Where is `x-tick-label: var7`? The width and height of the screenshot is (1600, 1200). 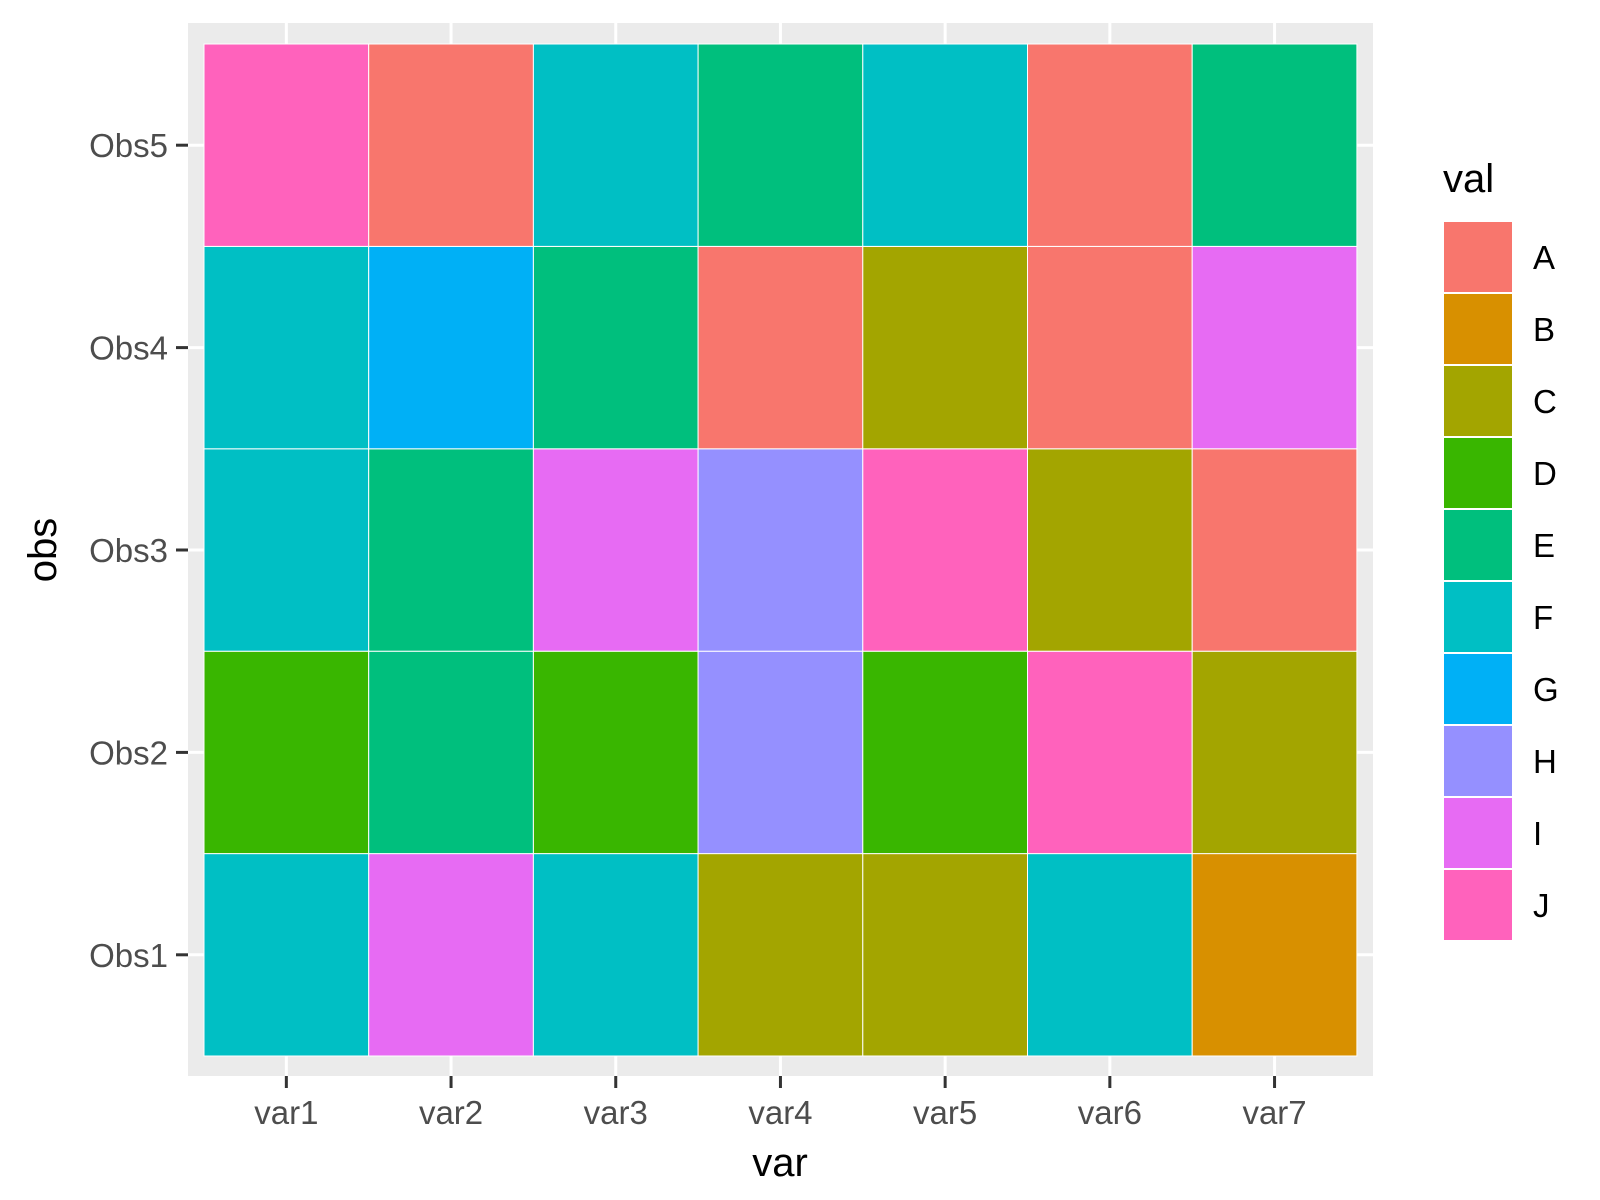
x-tick-label: var7 is located at coordinates (1274, 1112).